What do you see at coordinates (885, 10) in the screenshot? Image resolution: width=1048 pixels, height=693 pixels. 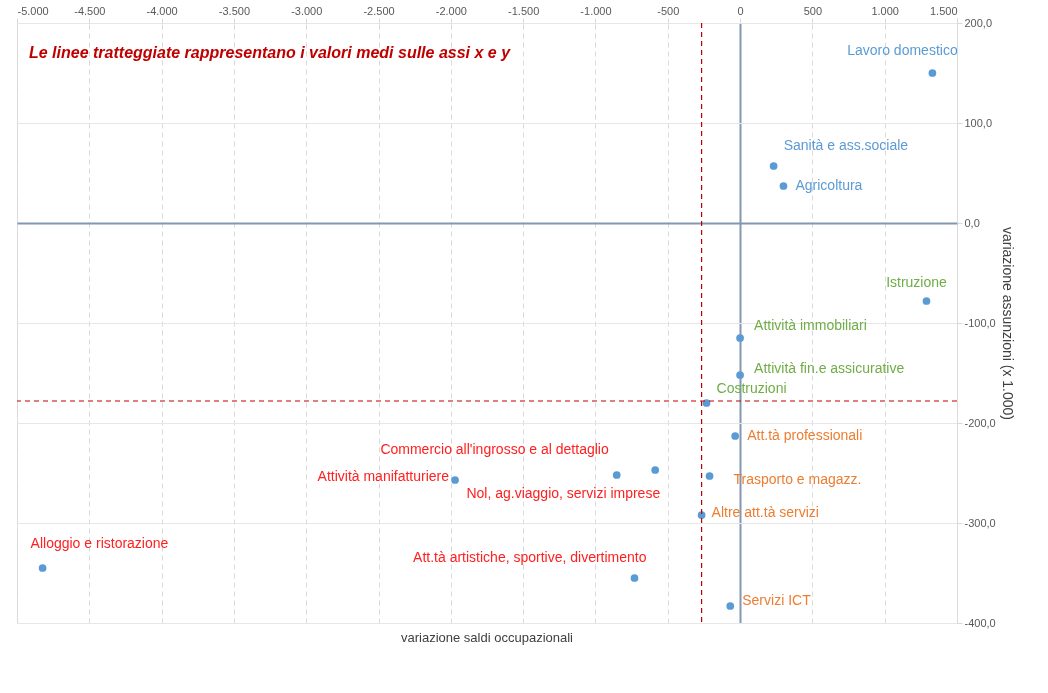 I see `x-tick-label: 1.000` at bounding box center [885, 10].